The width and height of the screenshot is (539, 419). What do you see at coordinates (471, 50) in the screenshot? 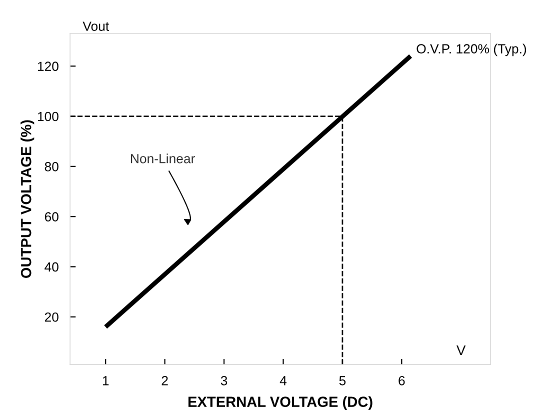
I see `annotation: O.V.P. 120% (Typ.)` at bounding box center [471, 50].